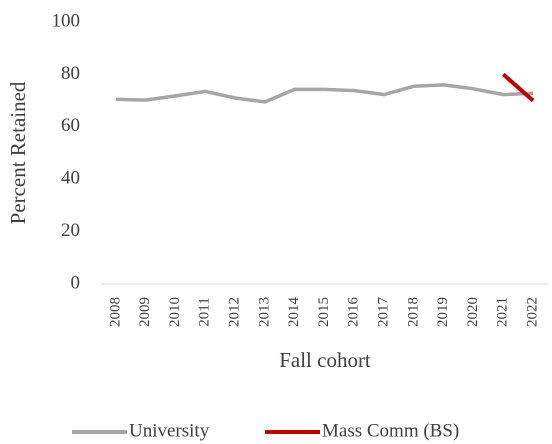  I want to click on legend-label: Mass Comm (BS), so click(390, 430).